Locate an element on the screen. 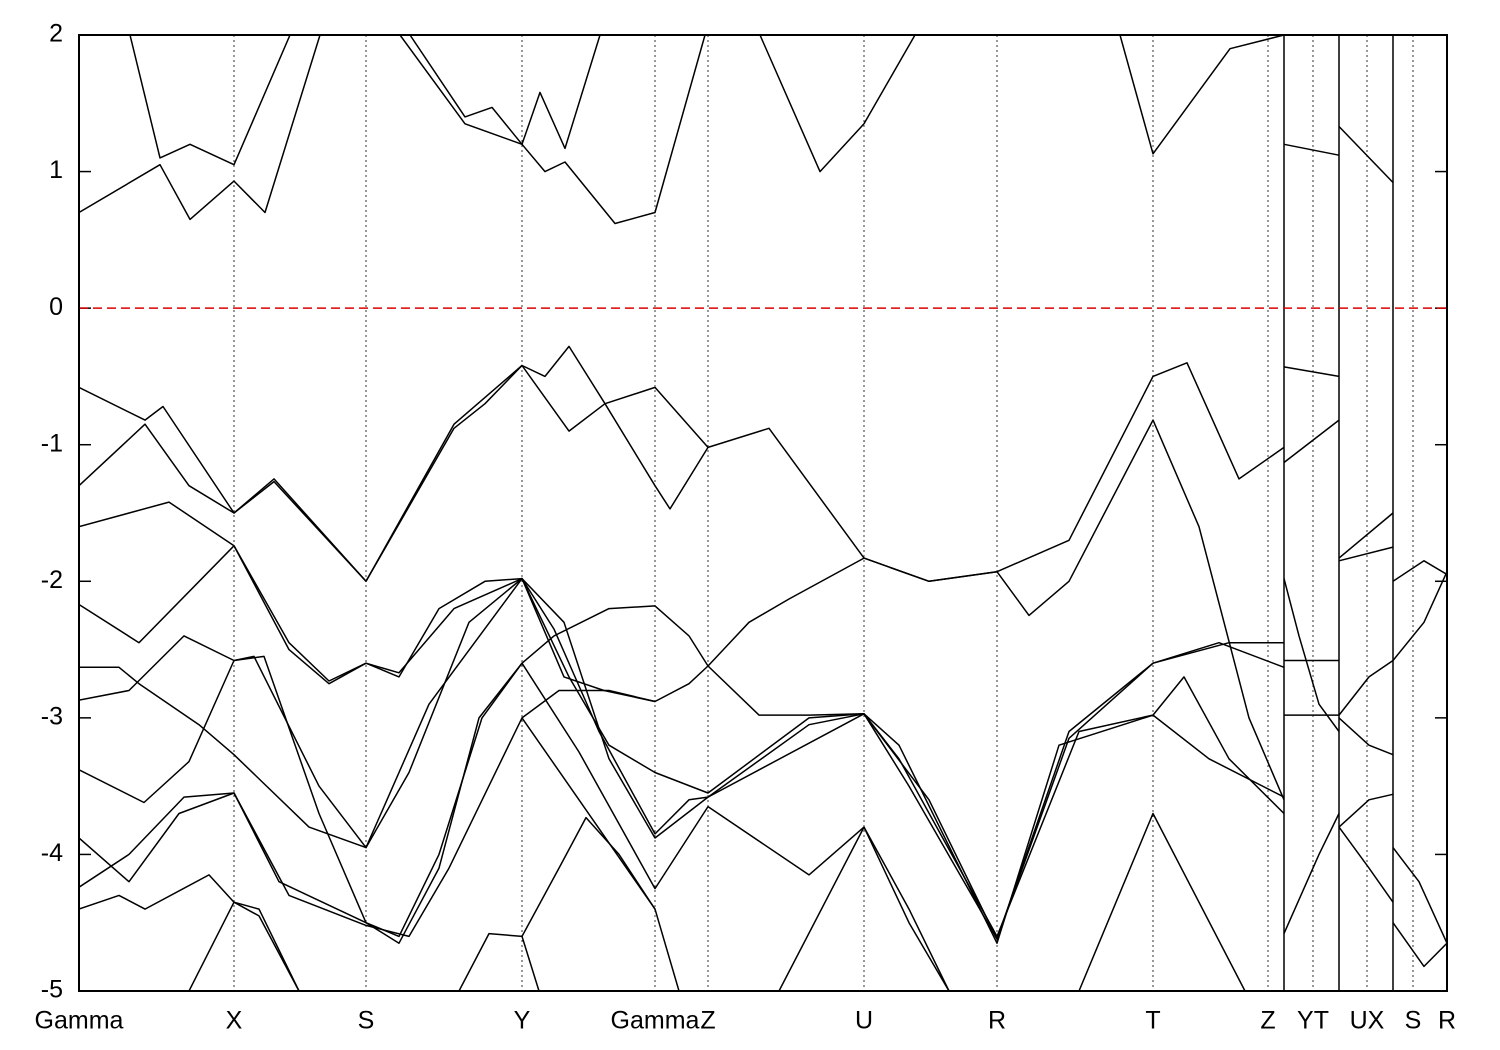 The width and height of the screenshot is (1500, 1050). x-tick-label: Y is located at coordinates (522, 1021).